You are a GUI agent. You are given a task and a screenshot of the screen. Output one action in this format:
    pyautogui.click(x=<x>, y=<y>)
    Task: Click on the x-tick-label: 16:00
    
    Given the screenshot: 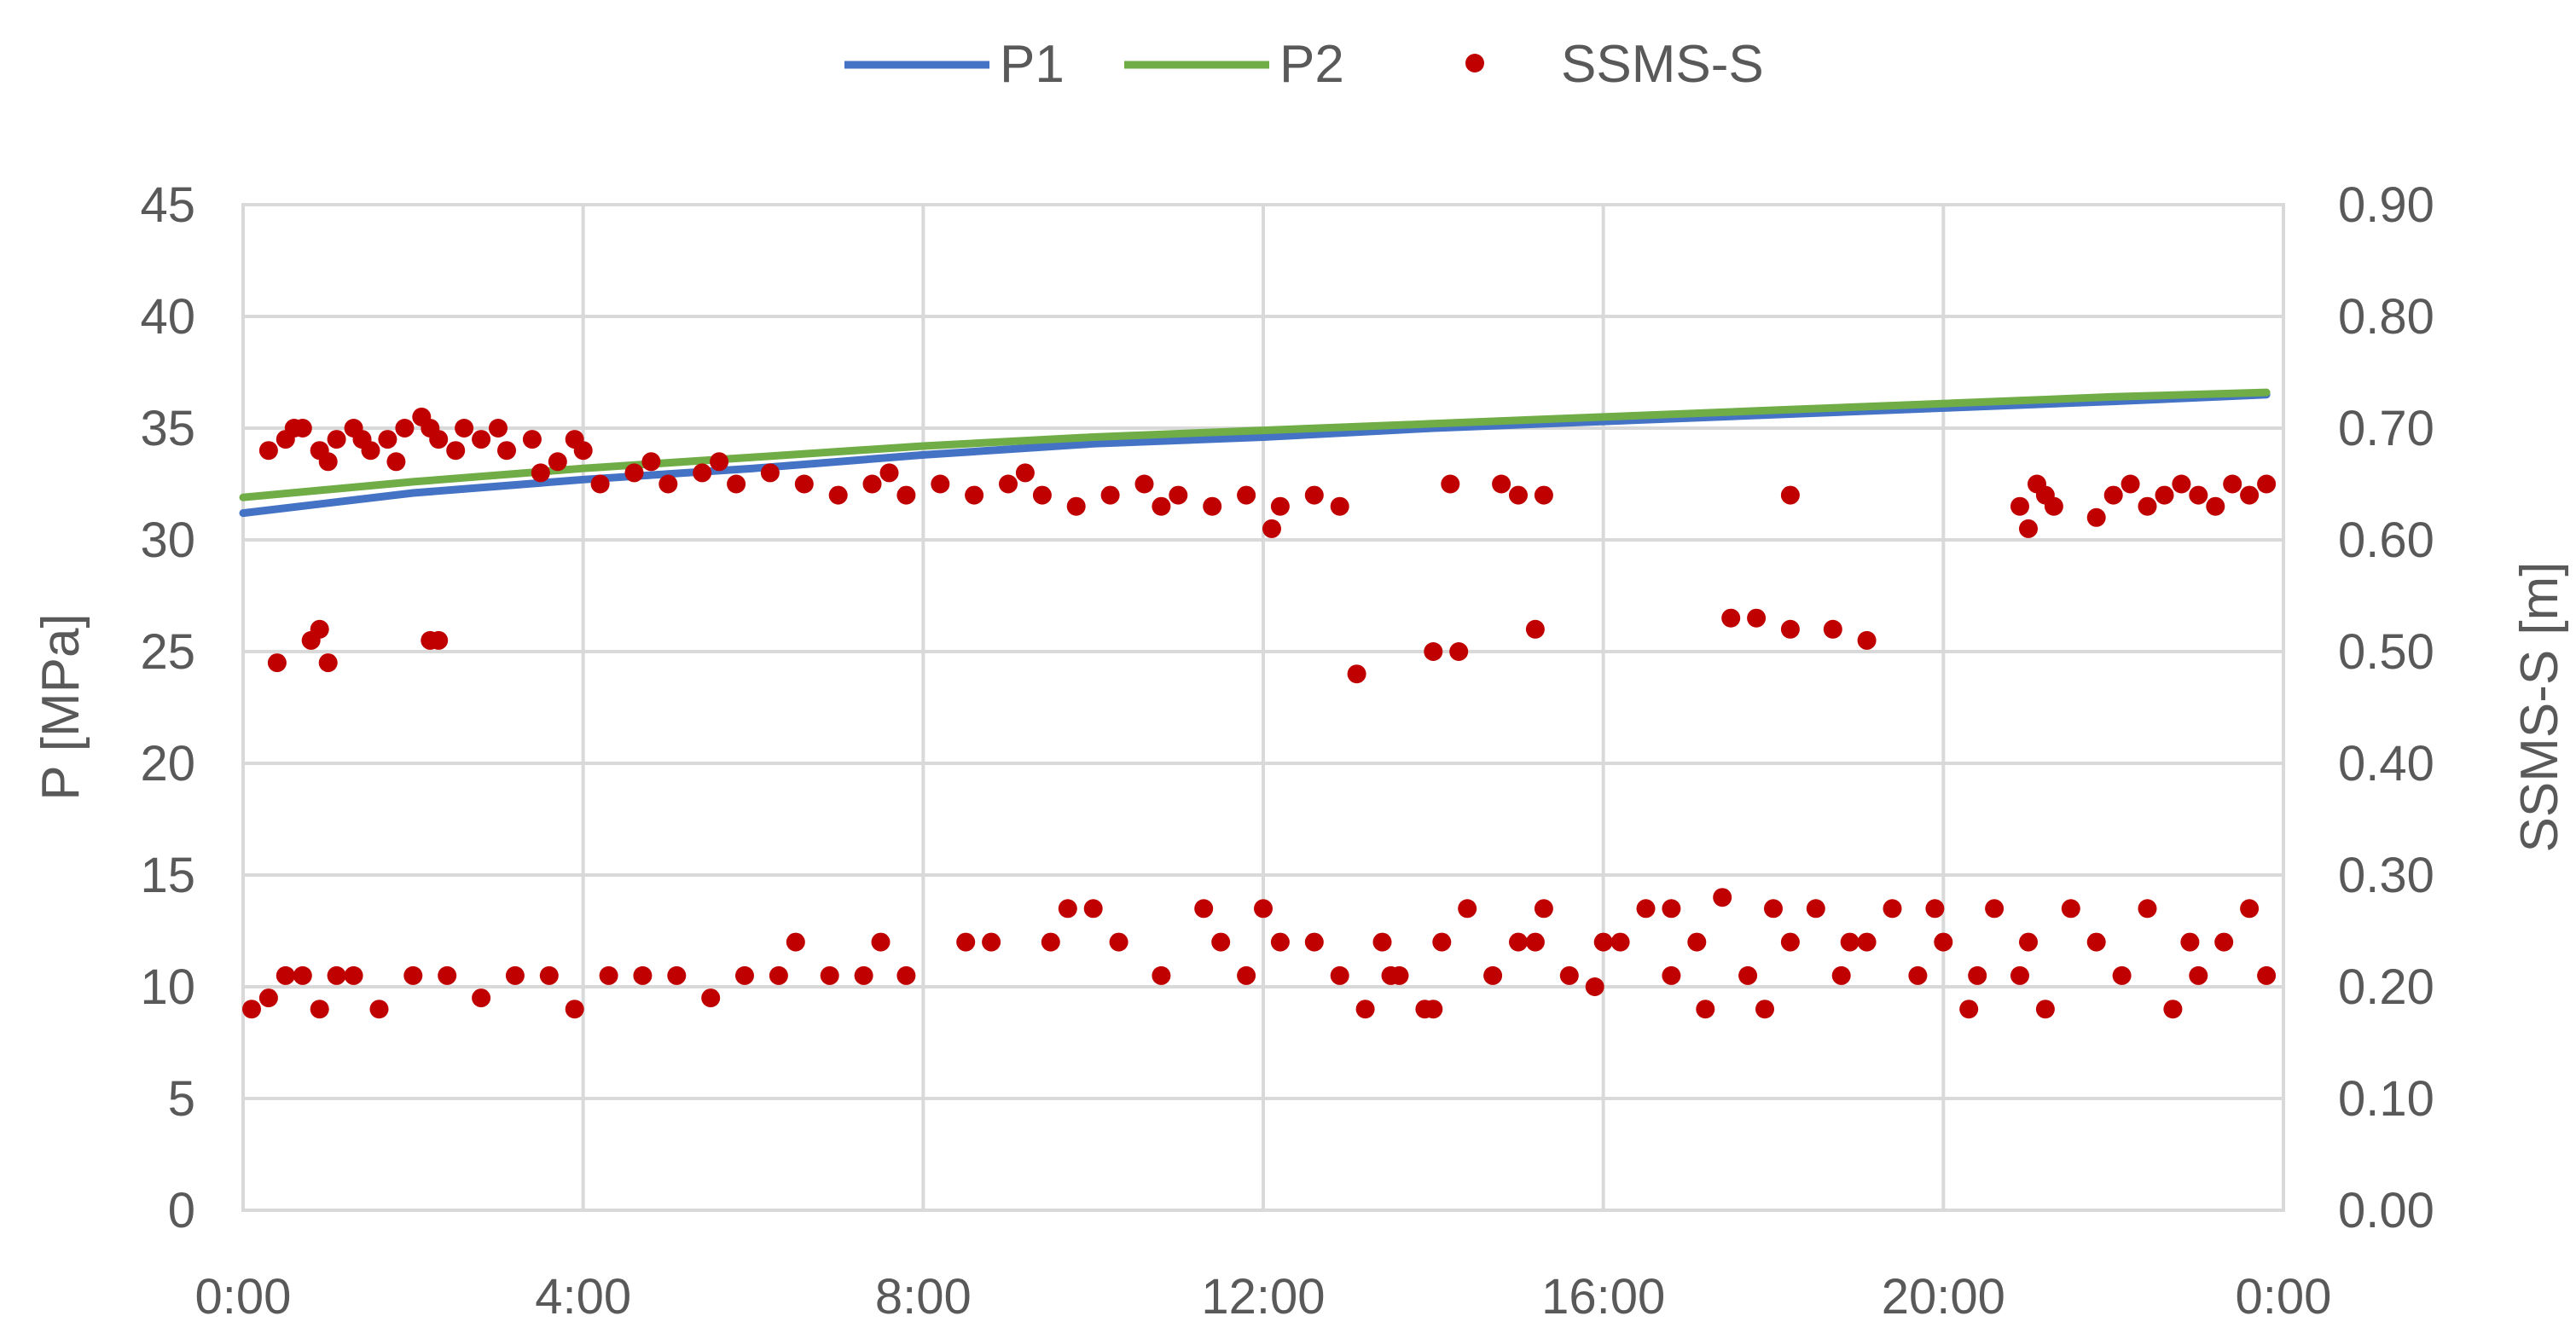 What is the action you would take?
    pyautogui.click(x=1603, y=1297)
    